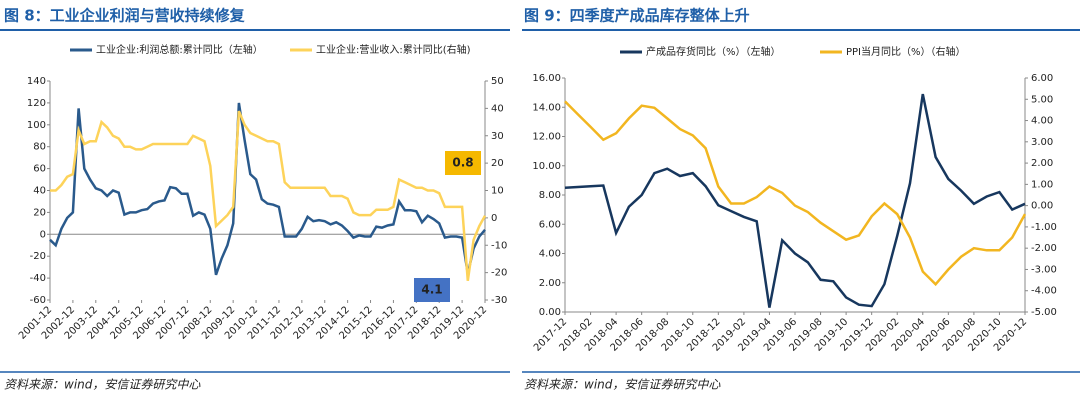 The image size is (1080, 405). I want to click on y-tick-label: -5.00, so click(1044, 312).